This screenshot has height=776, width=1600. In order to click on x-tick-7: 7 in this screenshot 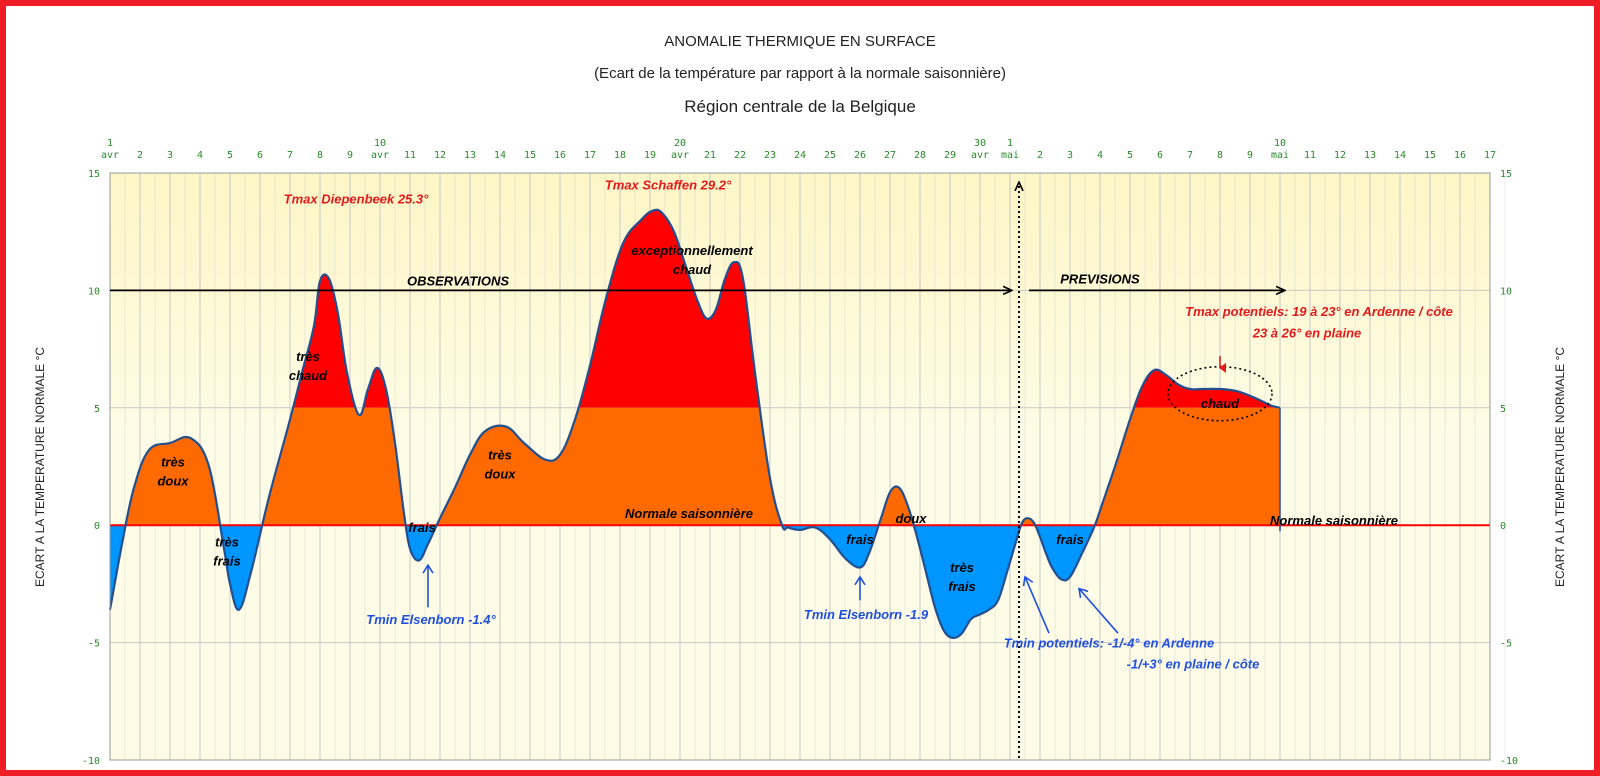, I will do `click(290, 155)`.